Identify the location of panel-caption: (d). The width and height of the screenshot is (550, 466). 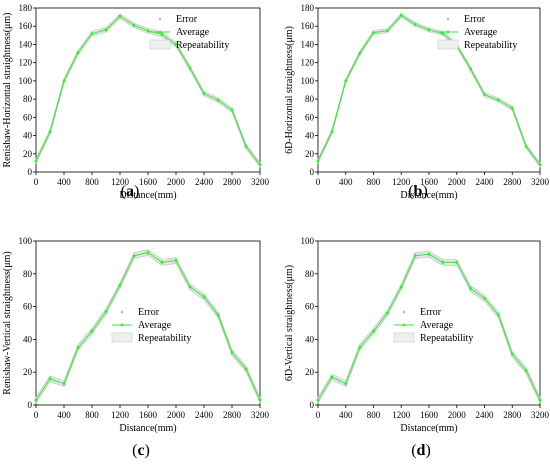
(421, 450).